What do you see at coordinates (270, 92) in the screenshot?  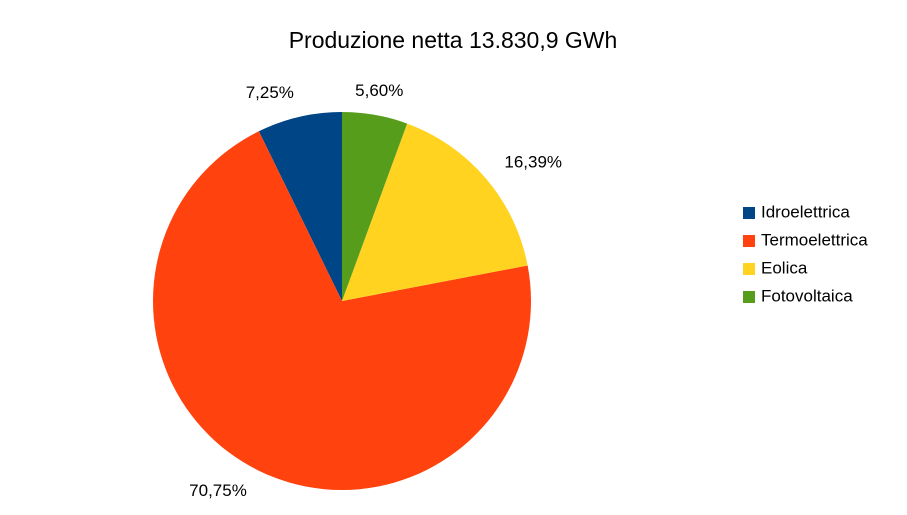 I see `data-label: 7,25%` at bounding box center [270, 92].